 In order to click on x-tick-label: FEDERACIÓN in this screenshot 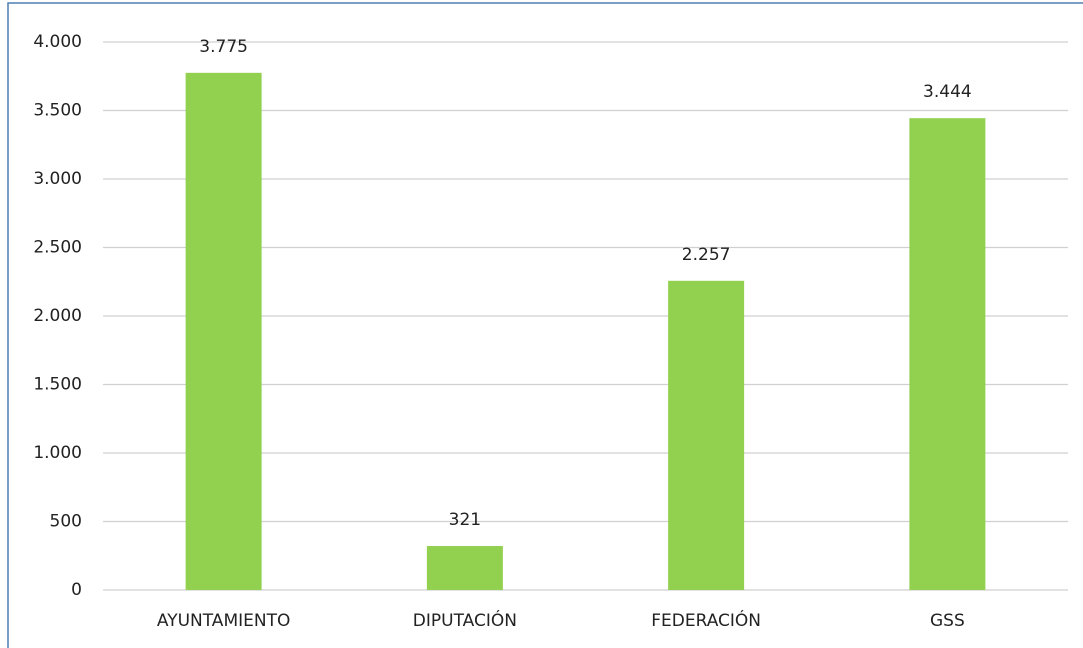, I will do `click(706, 620)`.